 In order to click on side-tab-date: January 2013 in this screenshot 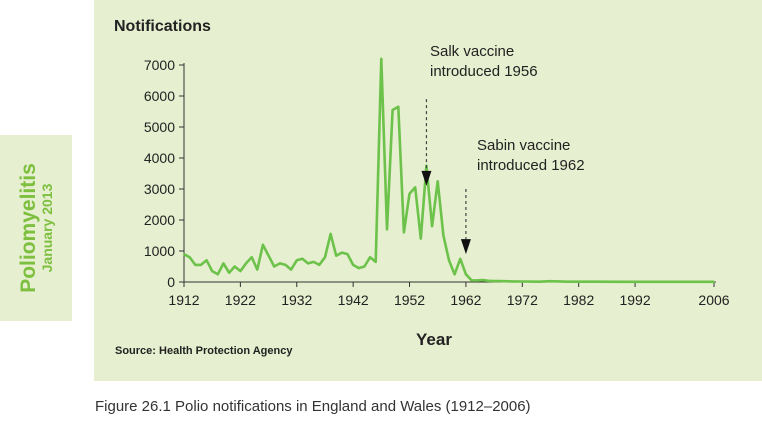, I will do `click(46, 228)`.